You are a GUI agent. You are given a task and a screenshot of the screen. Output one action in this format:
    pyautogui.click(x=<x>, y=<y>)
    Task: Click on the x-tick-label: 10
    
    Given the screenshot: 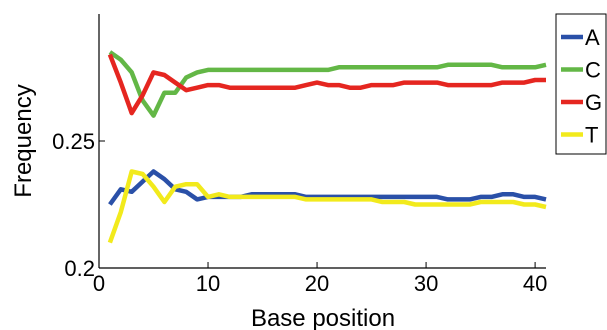 What is the action you would take?
    pyautogui.click(x=208, y=283)
    